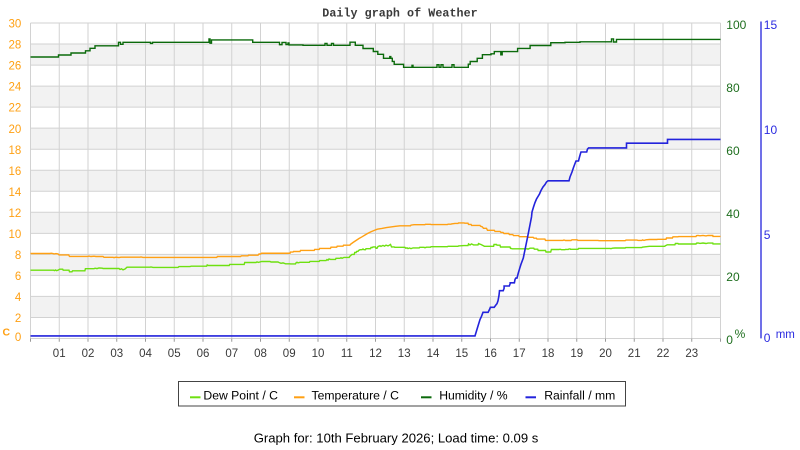 Image resolution: width=800 pixels, height=450 pixels. What do you see at coordinates (203, 354) in the screenshot?
I see `svg-text: 06` at bounding box center [203, 354].